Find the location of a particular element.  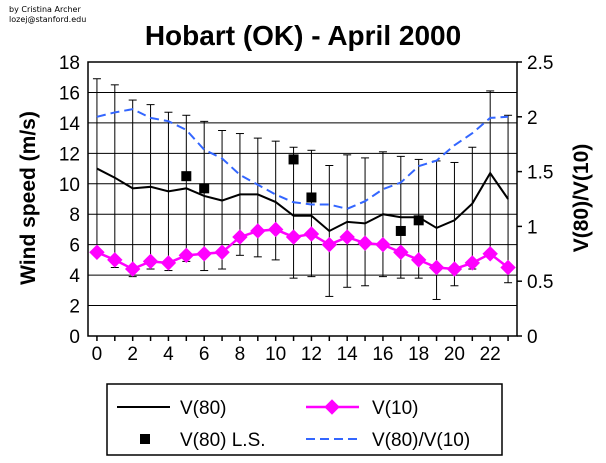

legend-v10-marker is located at coordinates (332, 407).